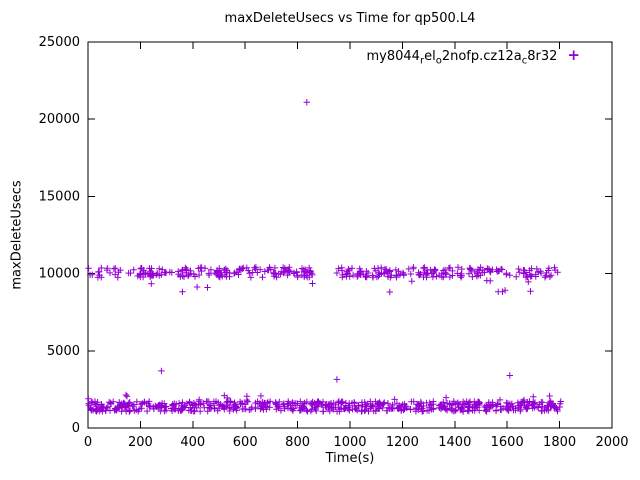  What do you see at coordinates (297, 442) in the screenshot?
I see `x-tick-label: 800` at bounding box center [297, 442].